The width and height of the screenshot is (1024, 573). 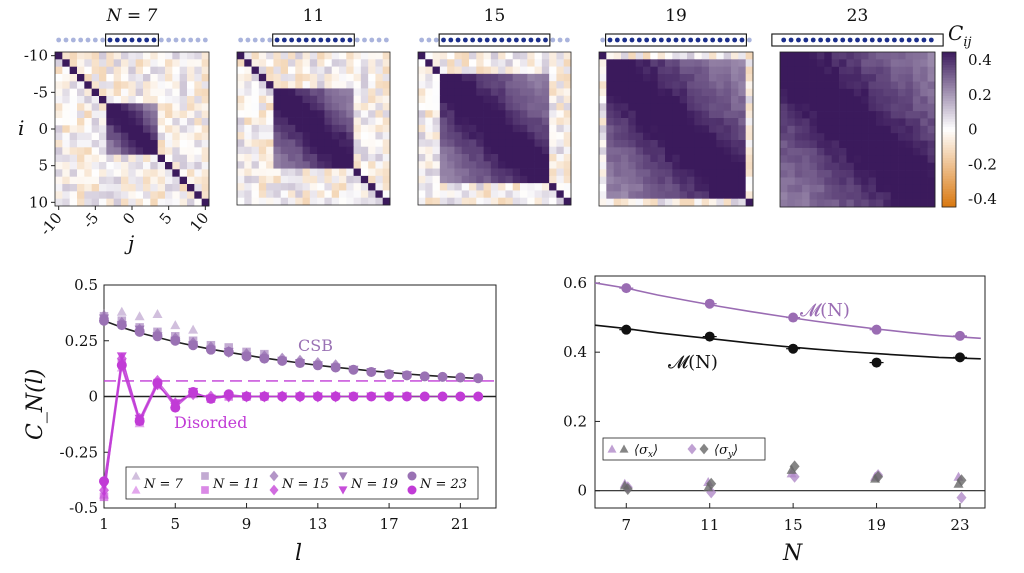 I want to click on m-xtick-label: 11, so click(x=709, y=525).